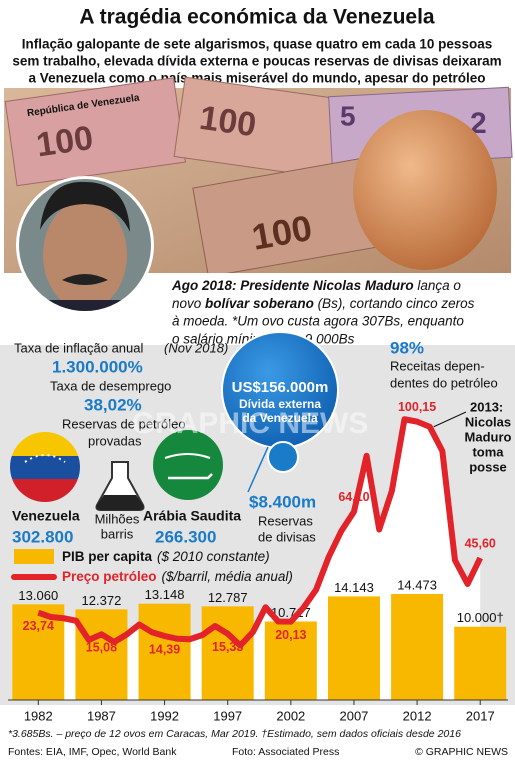  I want to click on stat-label: Reservas de petróleo, so click(124, 423).